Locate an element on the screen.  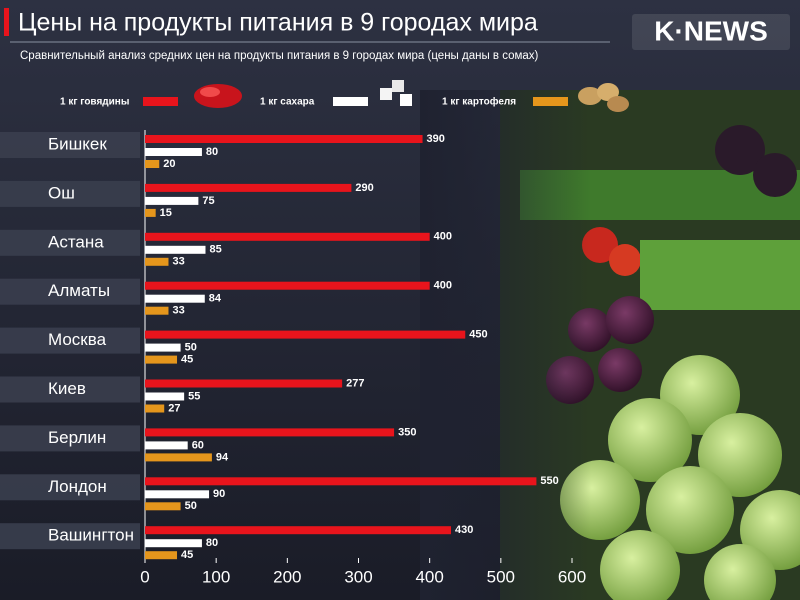
data-label: 550 is located at coordinates (549, 481).